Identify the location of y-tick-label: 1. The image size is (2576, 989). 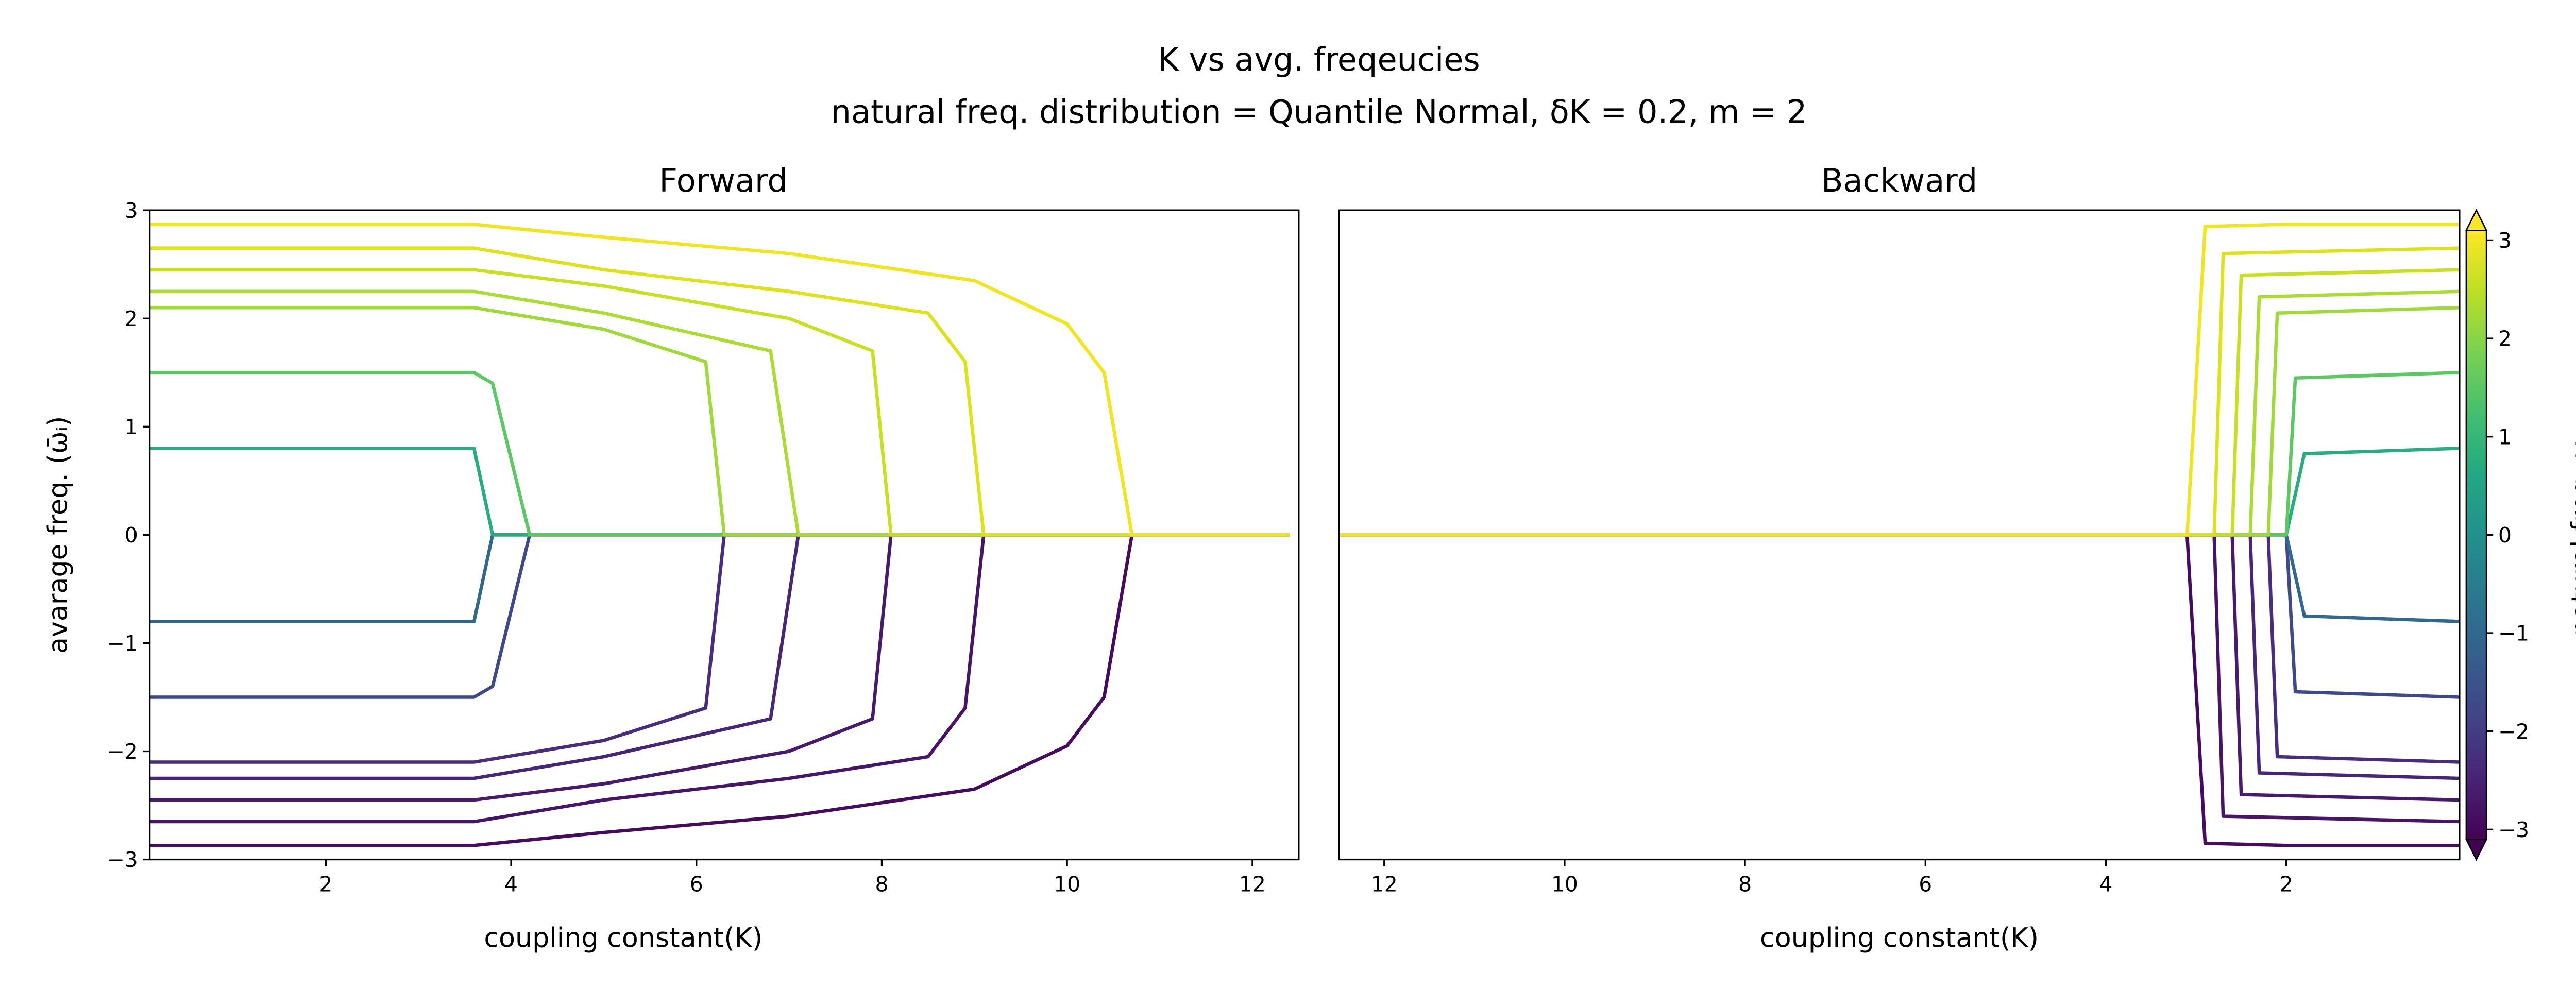
(131, 427).